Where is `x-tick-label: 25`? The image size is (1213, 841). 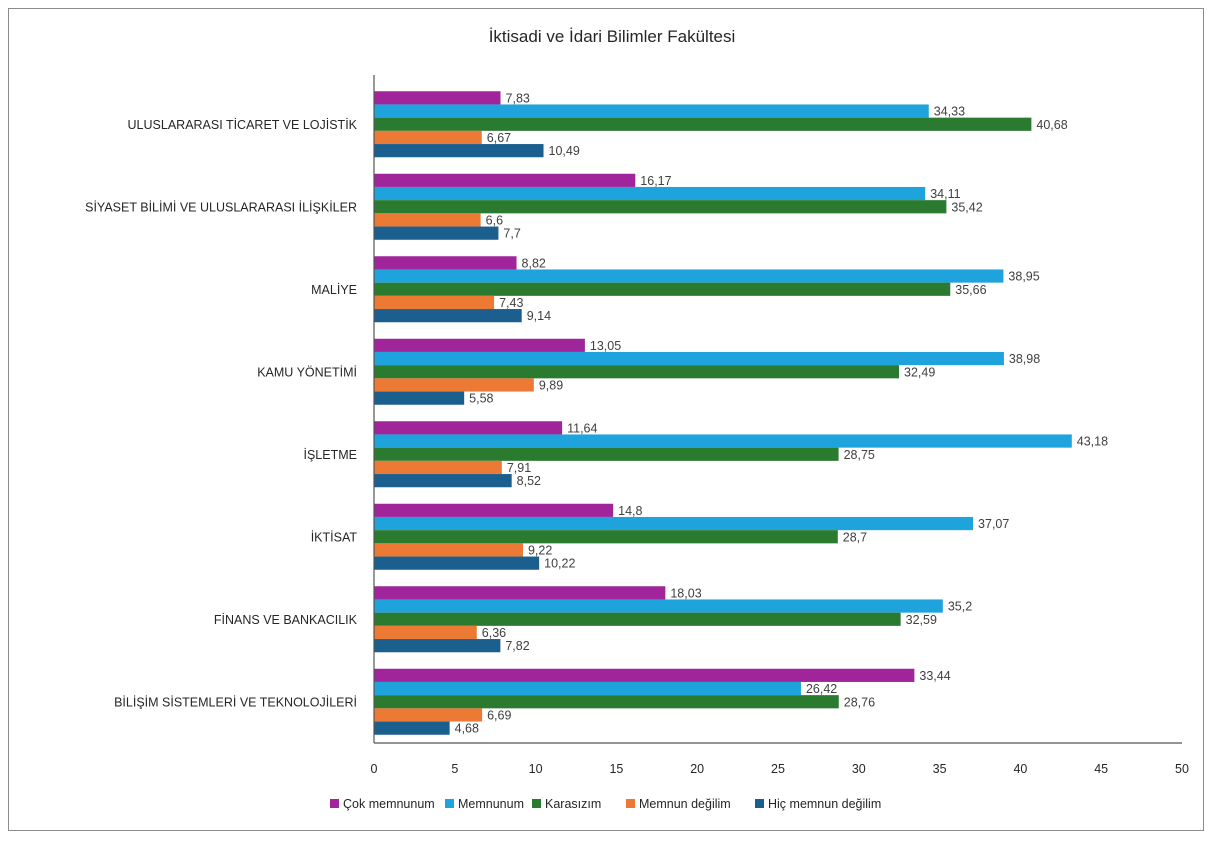 x-tick-label: 25 is located at coordinates (778, 769).